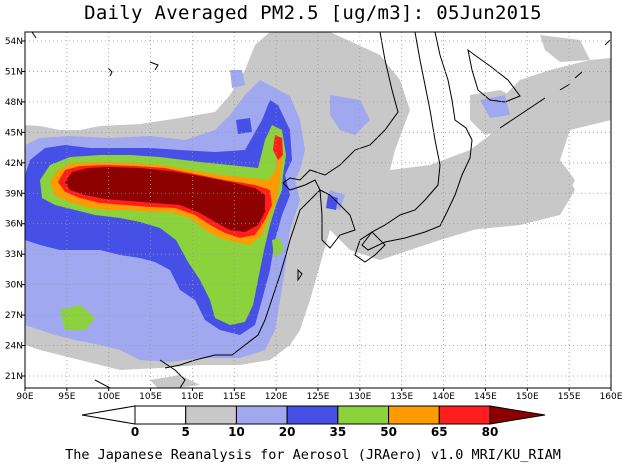 Image resolution: width=626 pixels, height=466 pixels. Describe the element at coordinates (108, 397) in the screenshot. I see `lon-label: 100E` at that location.